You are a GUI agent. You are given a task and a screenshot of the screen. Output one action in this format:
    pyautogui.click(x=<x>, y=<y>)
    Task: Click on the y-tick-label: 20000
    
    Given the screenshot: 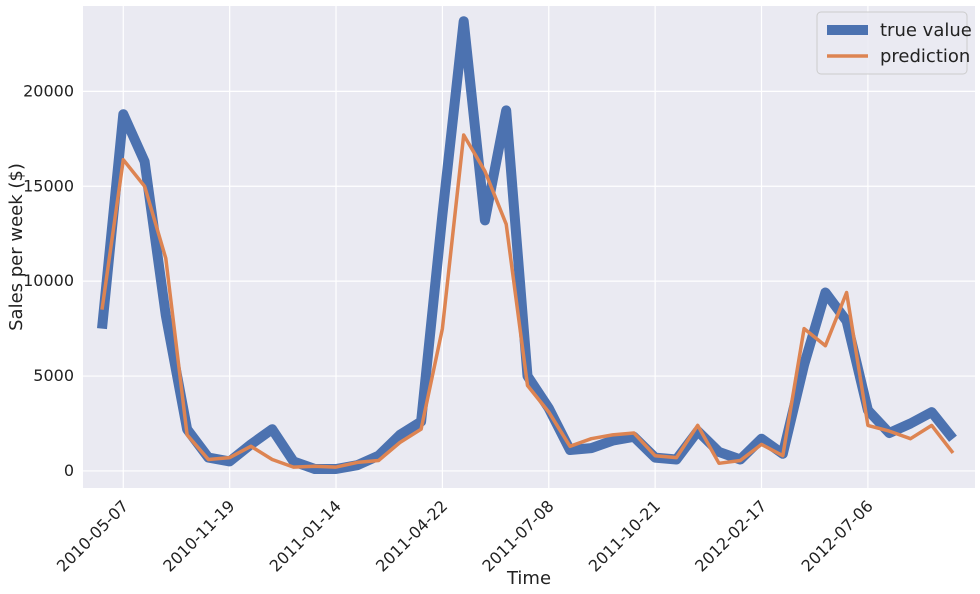 What is the action you would take?
    pyautogui.click(x=48, y=90)
    